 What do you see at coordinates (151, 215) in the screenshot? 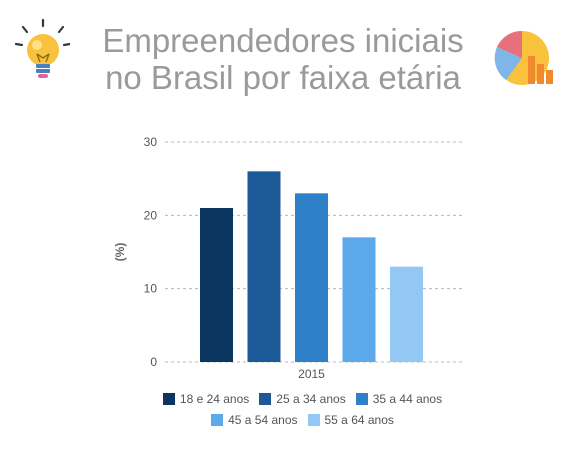
I see `y-tick-label: 20` at bounding box center [151, 215].